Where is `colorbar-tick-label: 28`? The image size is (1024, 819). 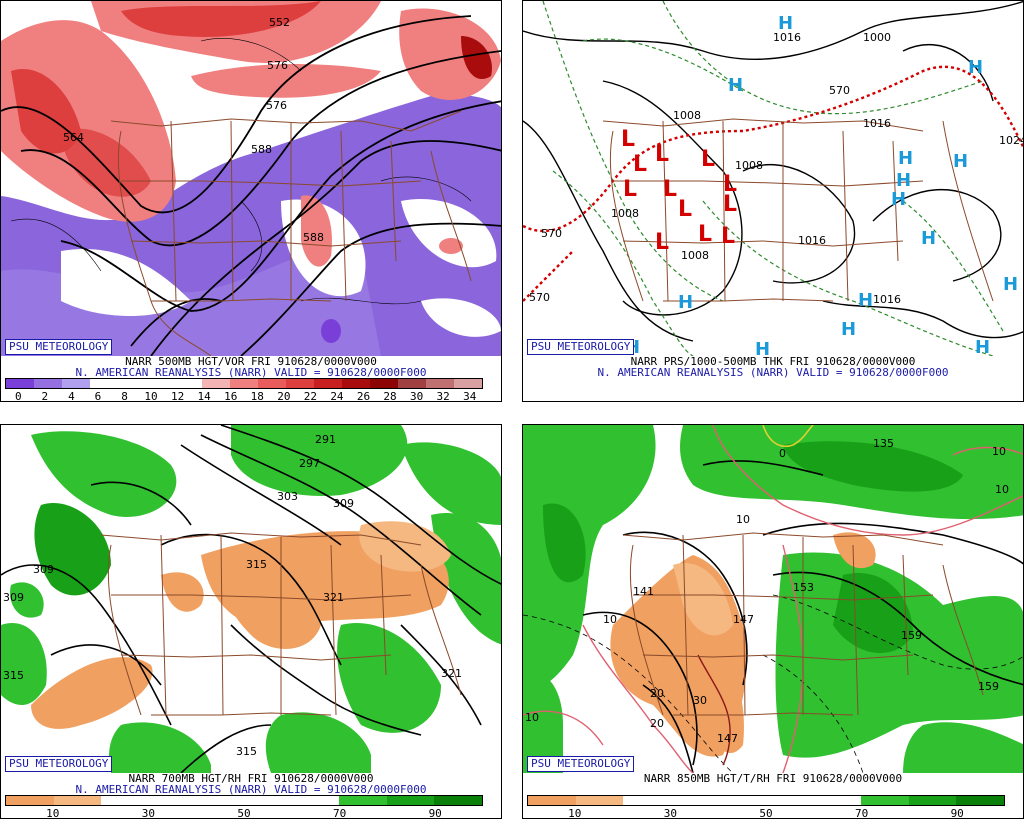 colorbar-tick-label: 28 is located at coordinates (390, 396).